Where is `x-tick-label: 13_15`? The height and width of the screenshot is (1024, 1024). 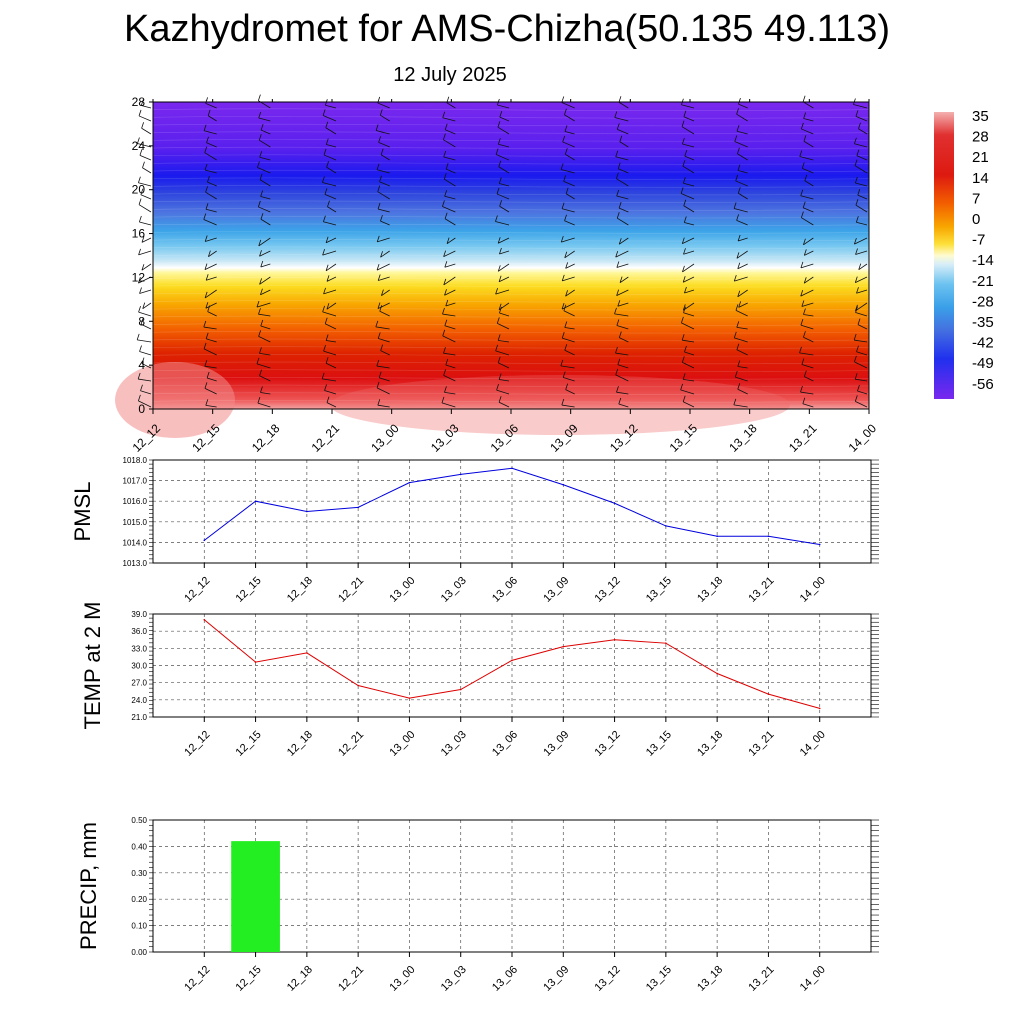
x-tick-label: 13_15 is located at coordinates (659, 744).